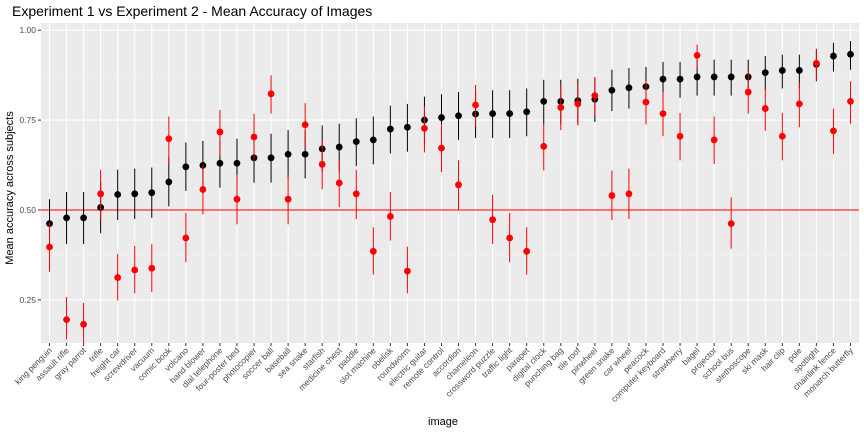 Image resolution: width=864 pixels, height=432 pixels. What do you see at coordinates (27, 30) in the screenshot?
I see `y-tick-label: 1.00` at bounding box center [27, 30].